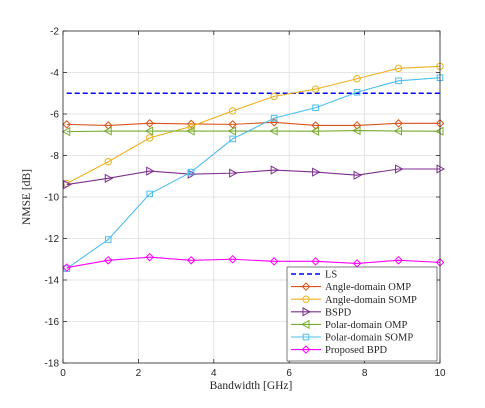 This screenshot has height=408, width=485. I want to click on x-tick-label: 8, so click(365, 373).